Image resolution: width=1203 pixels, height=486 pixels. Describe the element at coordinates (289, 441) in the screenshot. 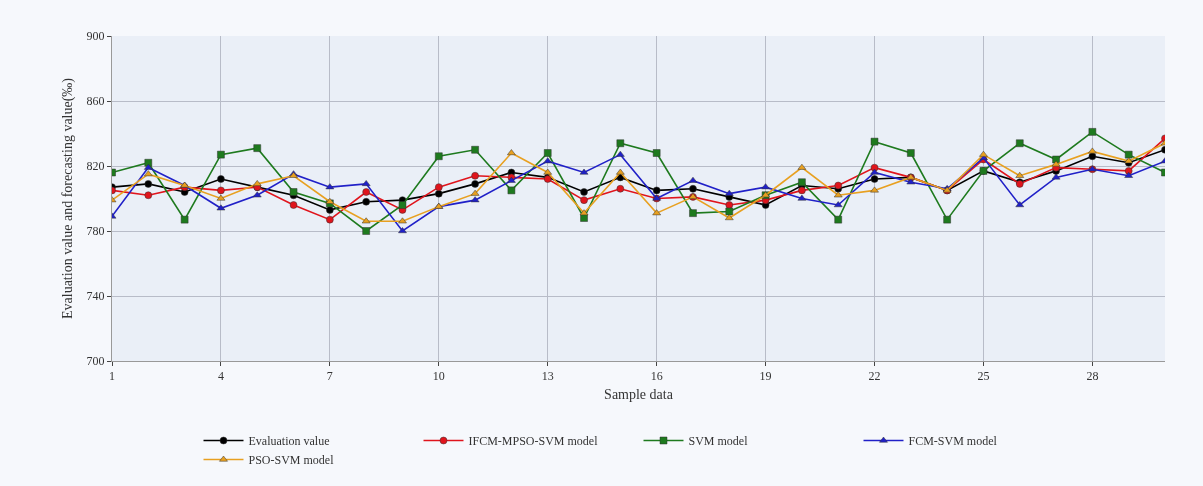

I see `legend-label: Evaluation value` at that location.